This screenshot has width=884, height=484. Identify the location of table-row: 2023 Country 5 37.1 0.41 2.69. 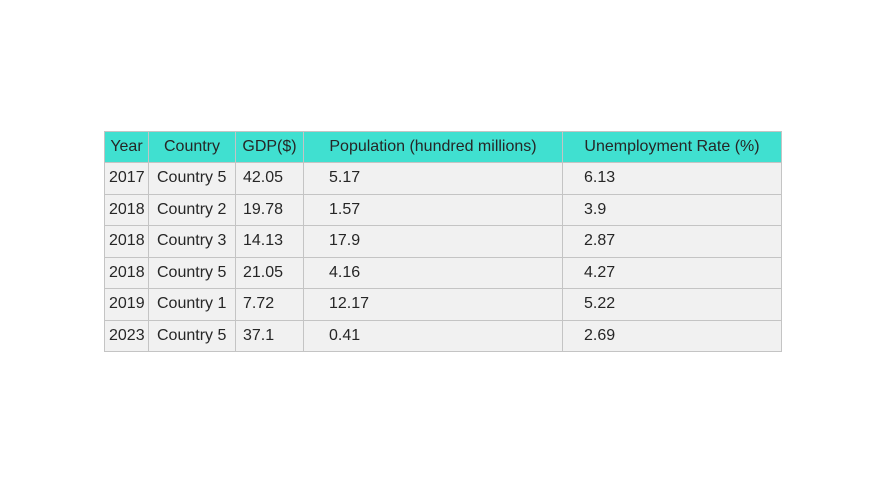
(443, 335).